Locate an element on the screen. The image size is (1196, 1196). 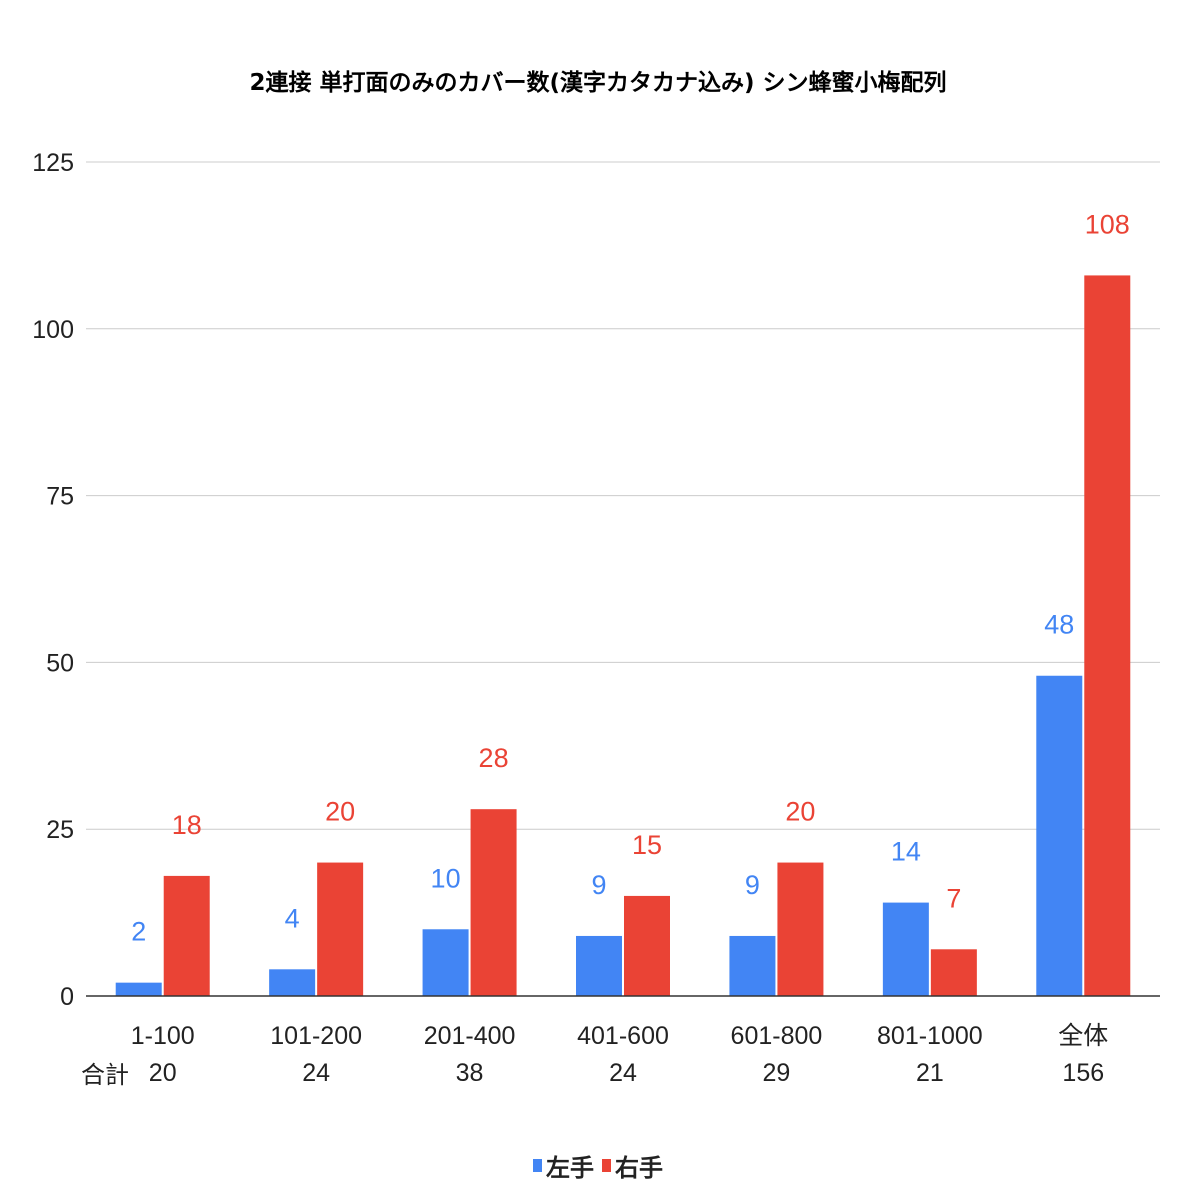
x-category-label: 201-400 is located at coordinates (470, 1036).